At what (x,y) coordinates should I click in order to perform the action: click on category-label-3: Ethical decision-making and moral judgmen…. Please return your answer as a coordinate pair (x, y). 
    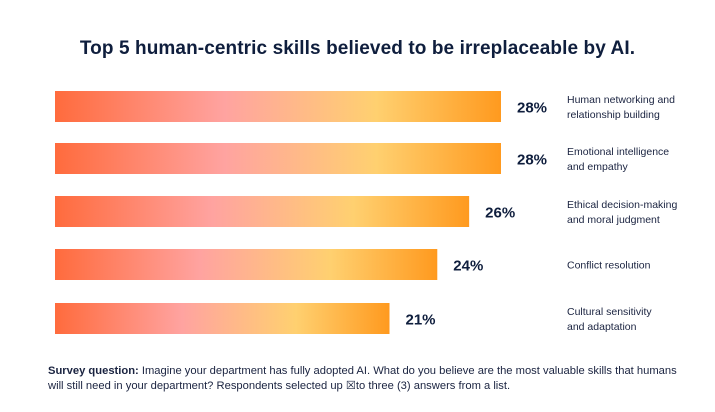
    Looking at the image, I should click on (622, 212).